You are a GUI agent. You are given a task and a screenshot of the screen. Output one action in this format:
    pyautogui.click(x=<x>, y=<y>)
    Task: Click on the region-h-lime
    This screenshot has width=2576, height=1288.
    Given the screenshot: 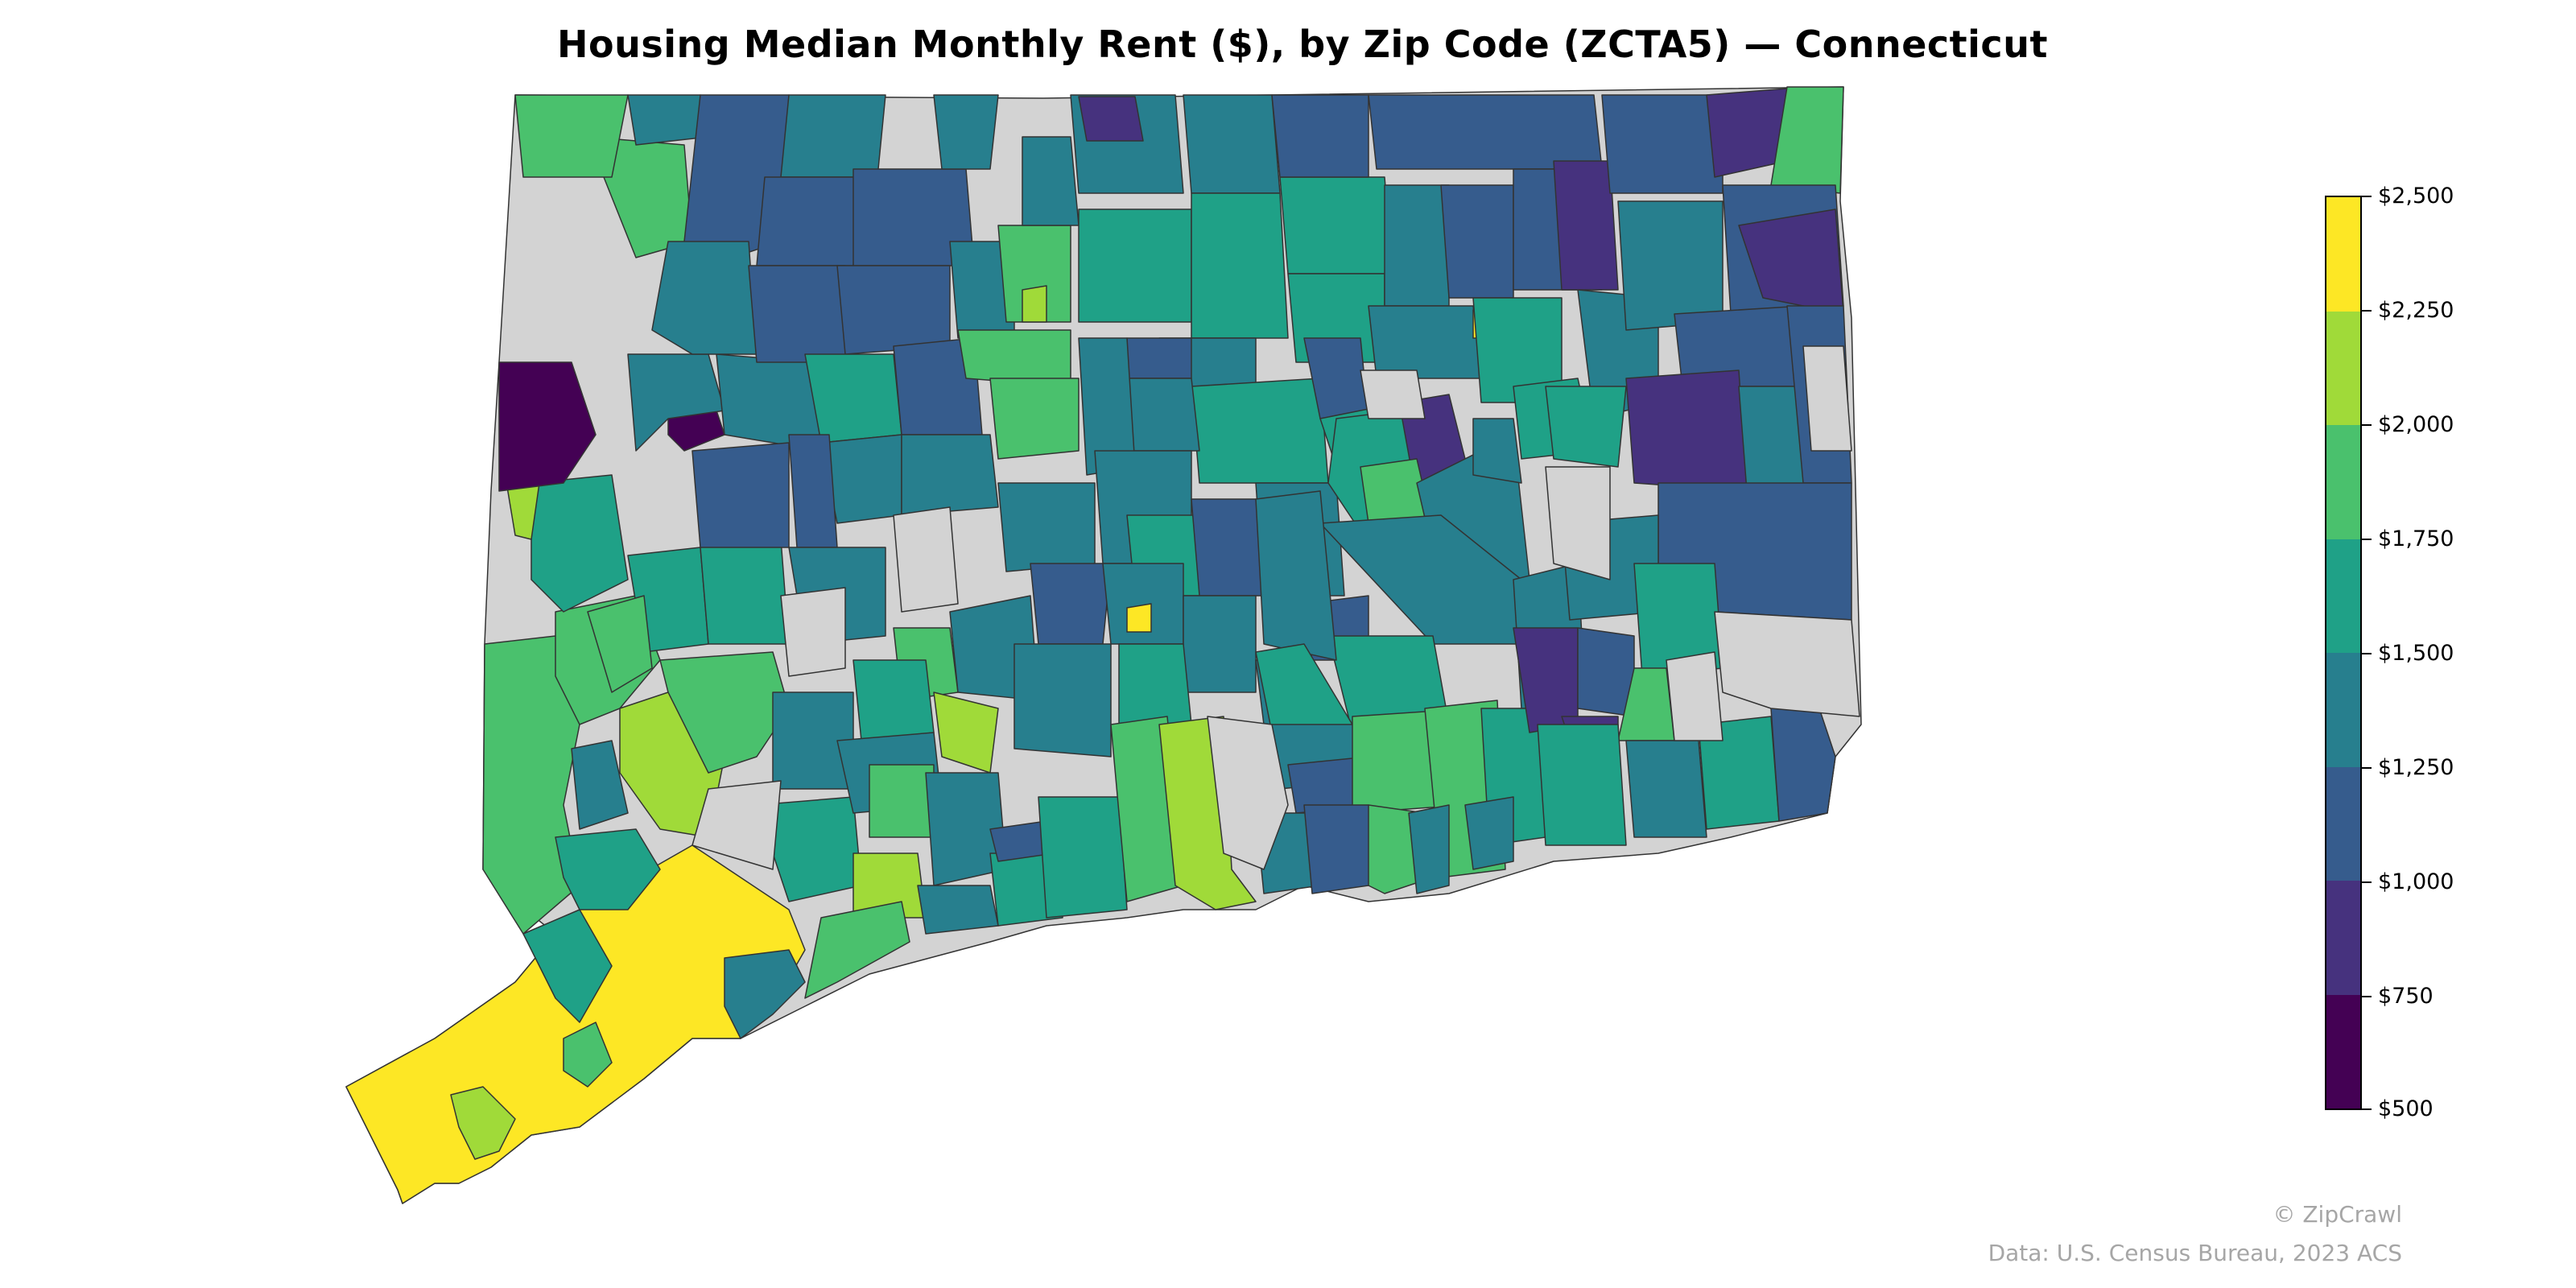 What is the action you would take?
    pyautogui.click(x=1207, y=813)
    